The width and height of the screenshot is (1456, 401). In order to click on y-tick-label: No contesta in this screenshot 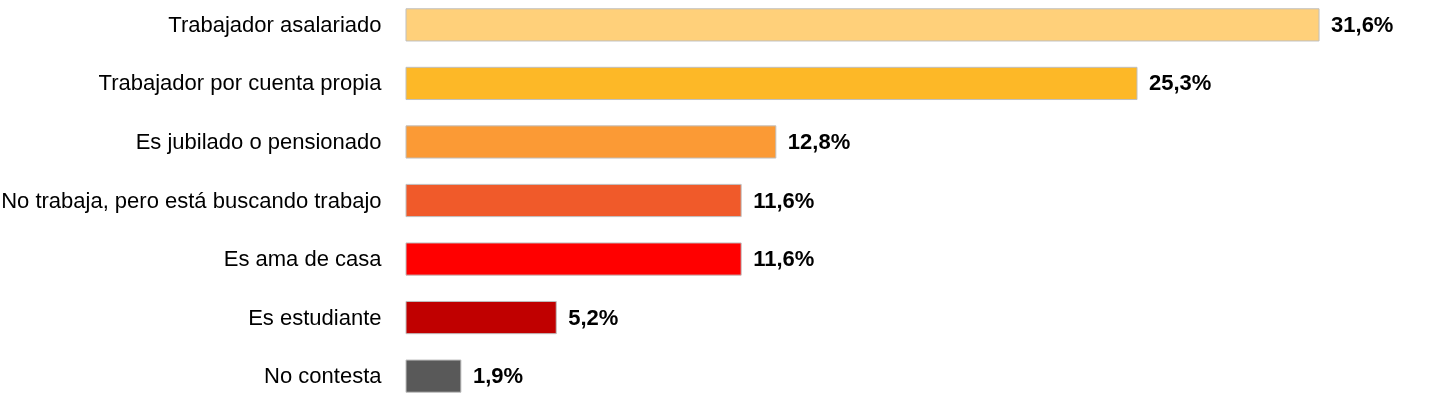, I will do `click(323, 376)`.